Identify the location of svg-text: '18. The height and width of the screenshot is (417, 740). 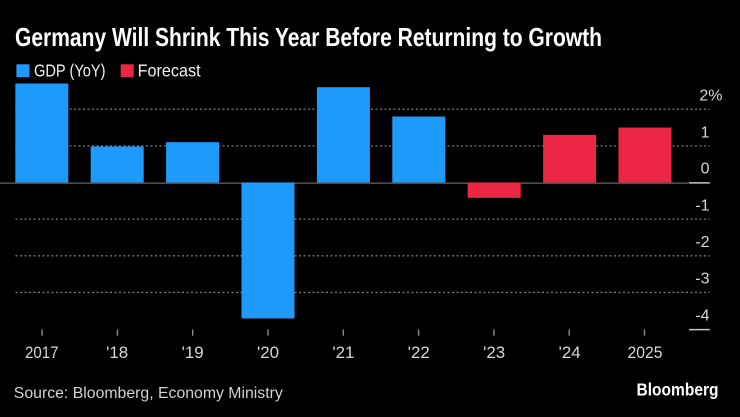
(117, 353).